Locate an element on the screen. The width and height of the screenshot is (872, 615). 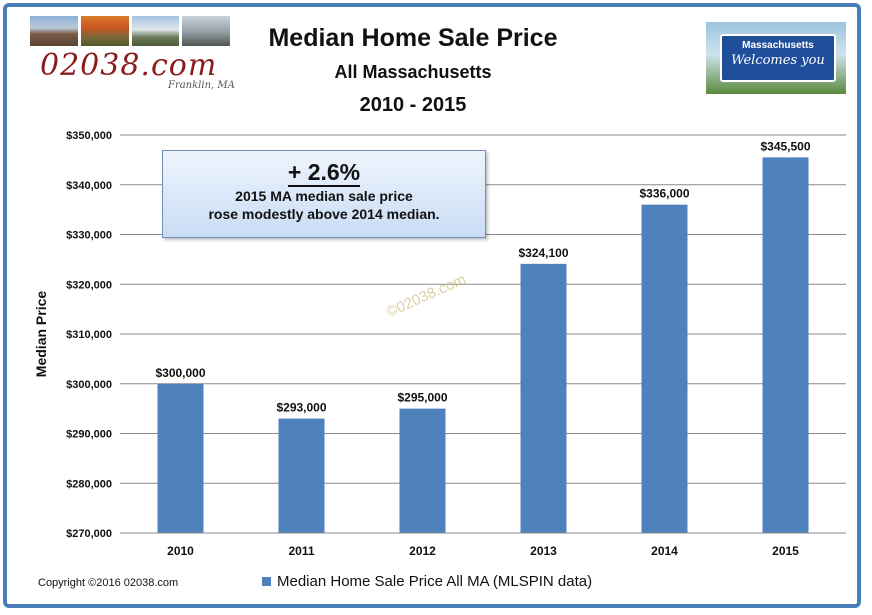
callout-headline: + 2.6% is located at coordinates (324, 173).